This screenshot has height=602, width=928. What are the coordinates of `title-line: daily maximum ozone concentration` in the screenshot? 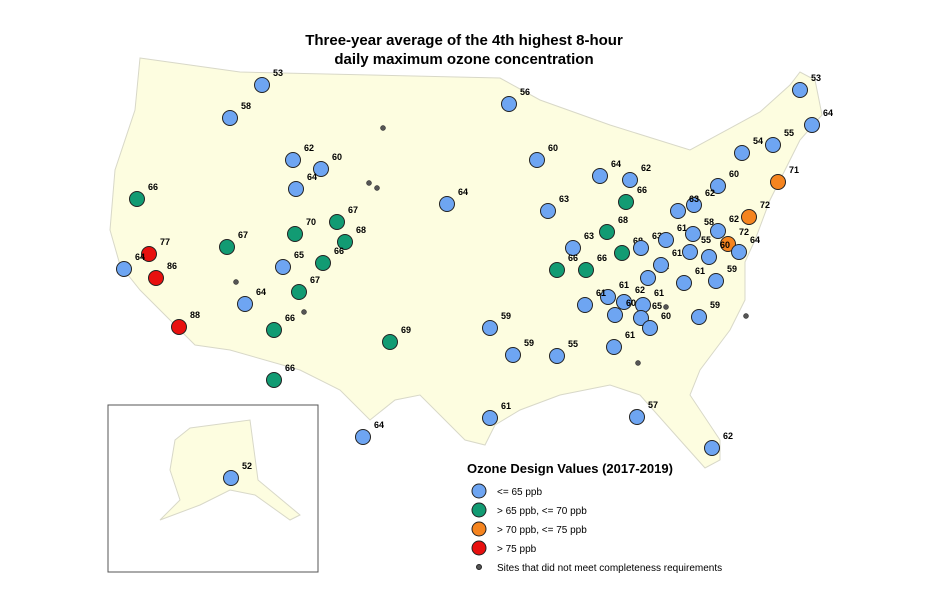 It's located at (463, 59).